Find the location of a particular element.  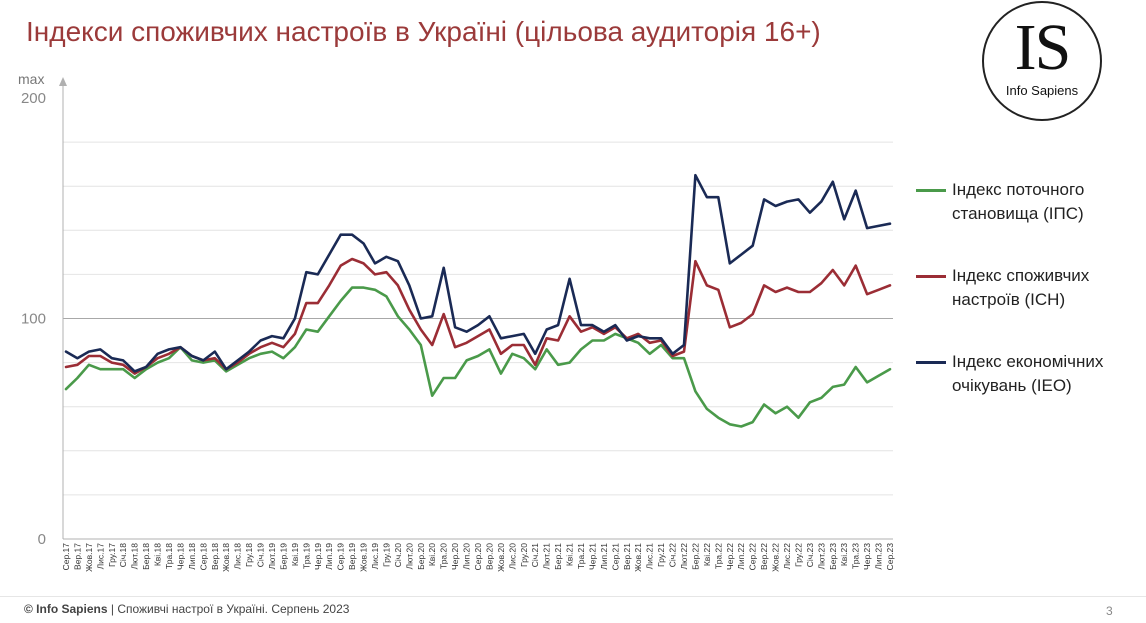

x-tick-label: Січ.23 is located at coordinates (810, 555).